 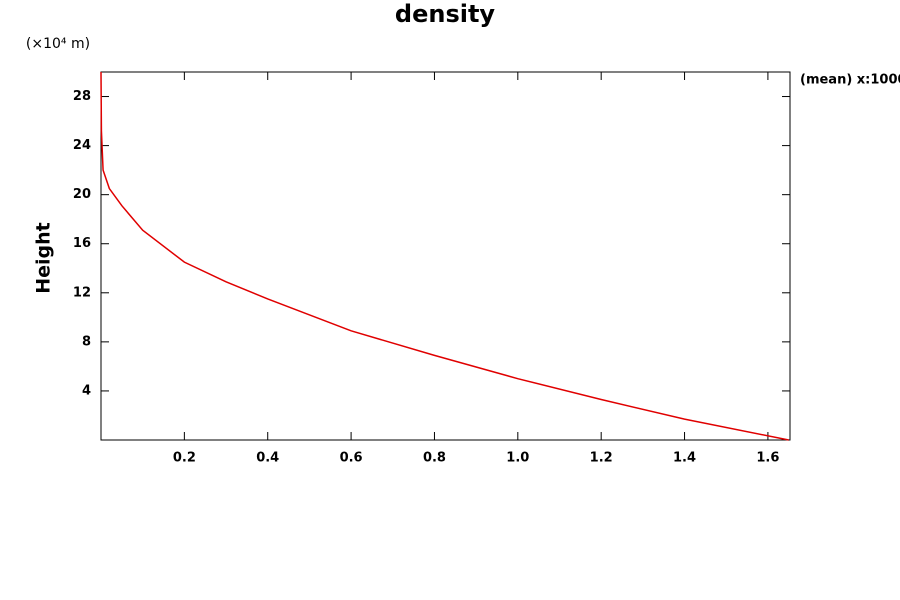 I want to click on y-tick-label: 4, so click(x=86, y=390).